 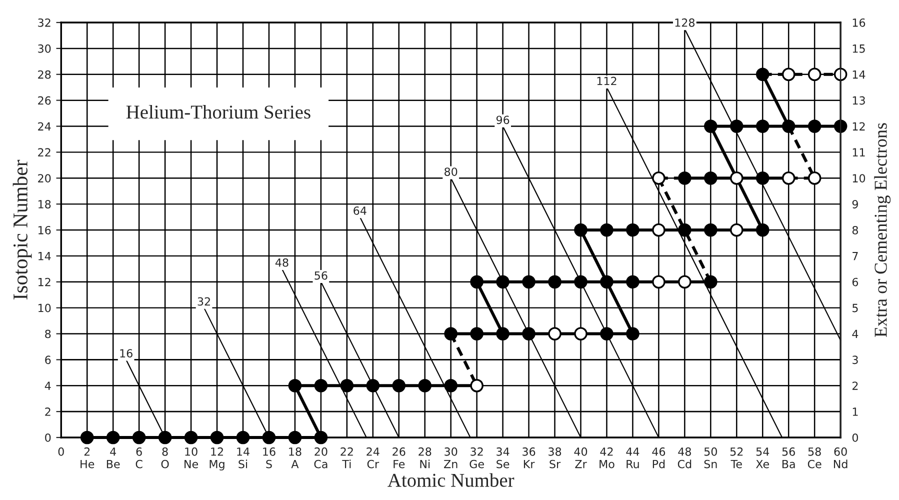 I want to click on y-tick-label: 10, so click(x=44, y=308).